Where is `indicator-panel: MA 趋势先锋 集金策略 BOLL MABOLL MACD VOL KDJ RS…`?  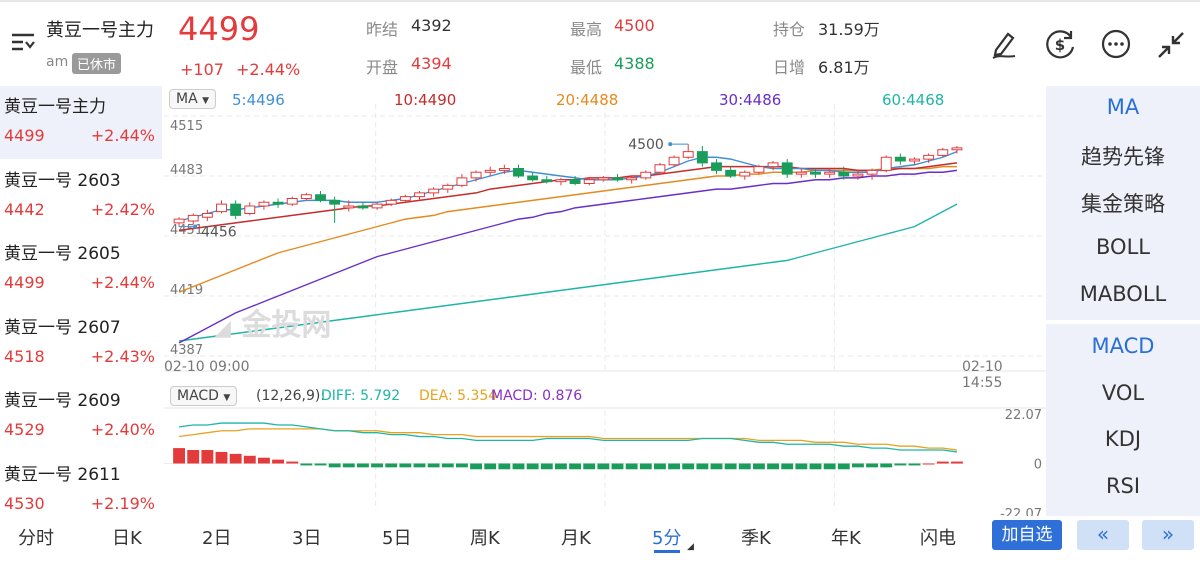 indicator-panel: MA 趋势先锋 集金策略 BOLL MABOLL MACD VOL KDJ RS… is located at coordinates (1123, 301).